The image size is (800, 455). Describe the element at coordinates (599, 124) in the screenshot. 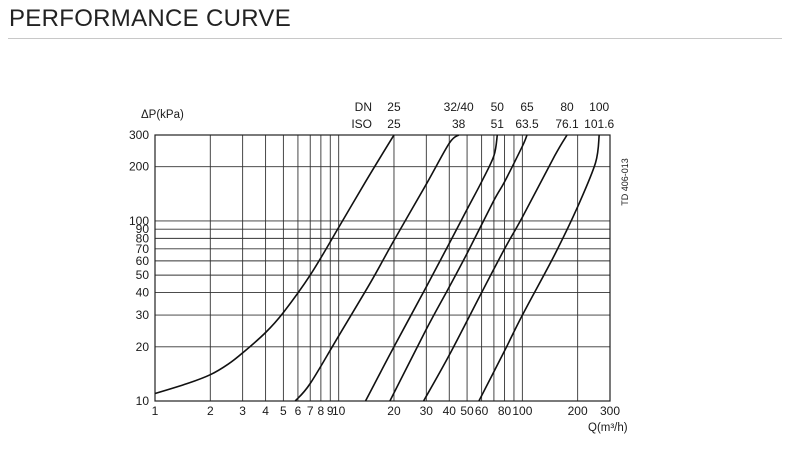

I see `iso-value: 101.6` at that location.